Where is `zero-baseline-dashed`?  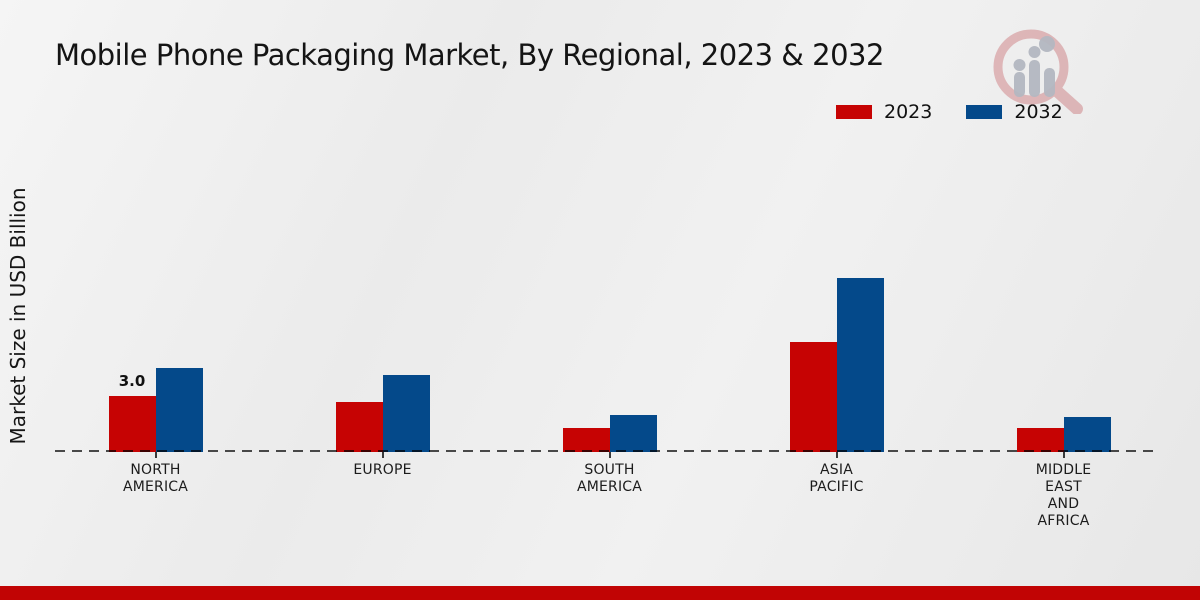 zero-baseline-dashed is located at coordinates (607, 451).